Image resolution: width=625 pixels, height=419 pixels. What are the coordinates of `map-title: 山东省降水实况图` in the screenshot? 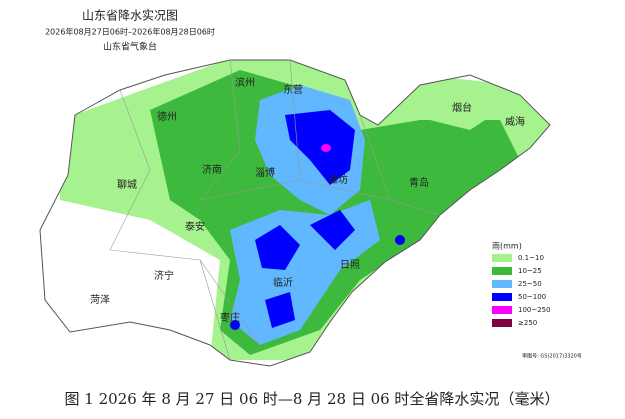 It's located at (130, 15).